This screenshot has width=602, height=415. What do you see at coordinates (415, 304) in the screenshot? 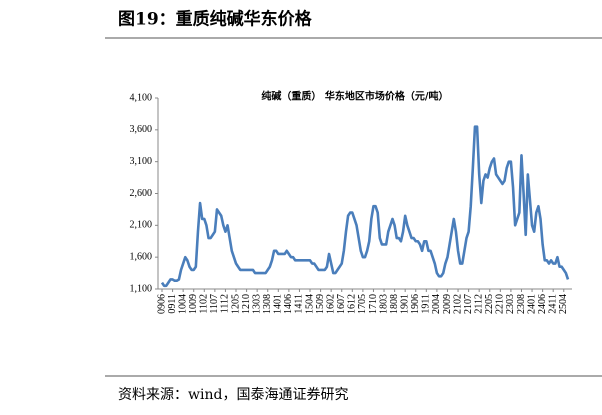
I see `x-tick-label: 1906` at bounding box center [415, 304].